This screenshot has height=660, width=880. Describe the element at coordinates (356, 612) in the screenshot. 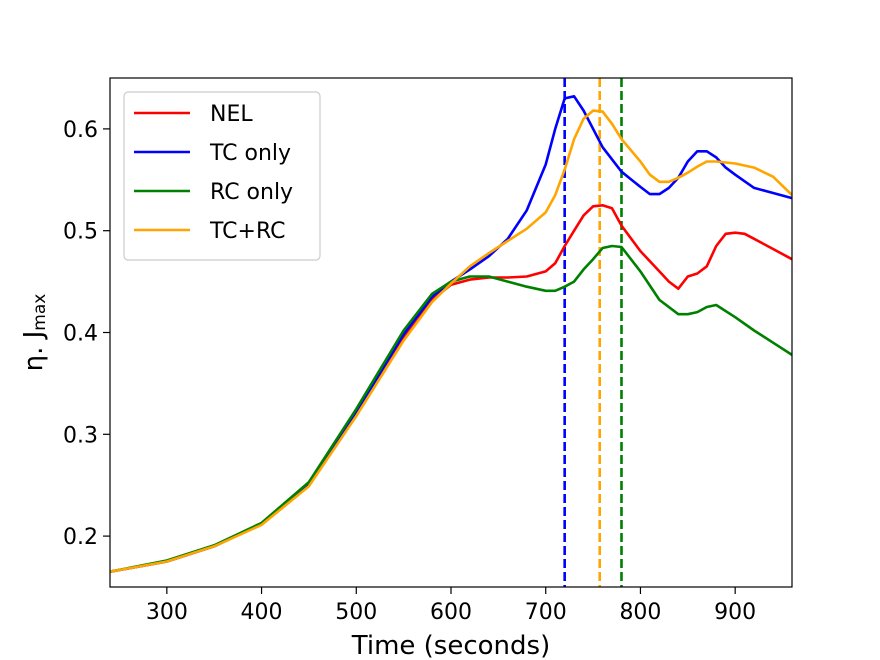

I see `x-tick-label-500: 500` at that location.